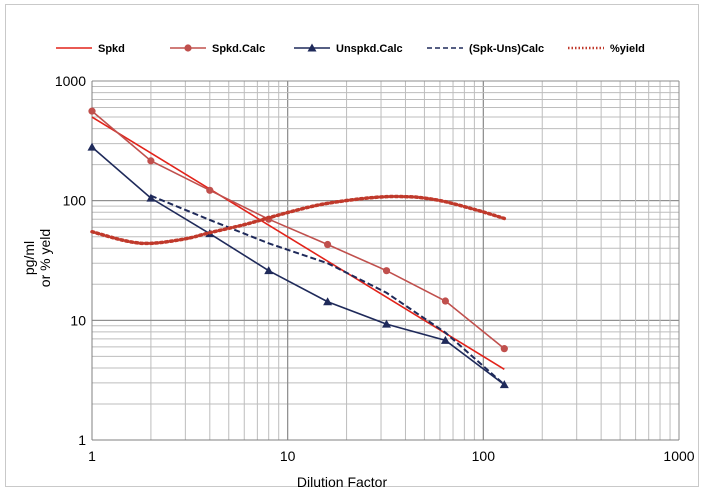 The width and height of the screenshot is (704, 489). I want to click on legend-item-unspkd-calc: Unspkd.Calc, so click(348, 49).